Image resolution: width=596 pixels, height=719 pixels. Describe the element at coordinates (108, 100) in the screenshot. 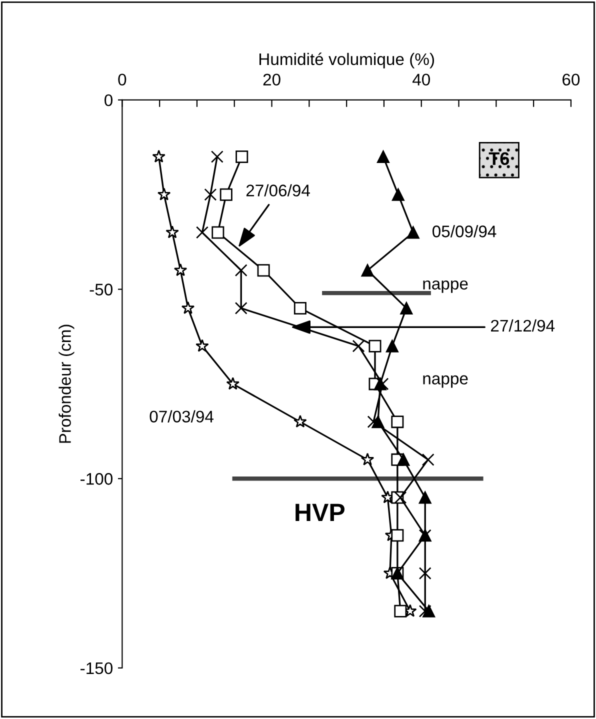

I see `y-tick-label: 0` at that location.